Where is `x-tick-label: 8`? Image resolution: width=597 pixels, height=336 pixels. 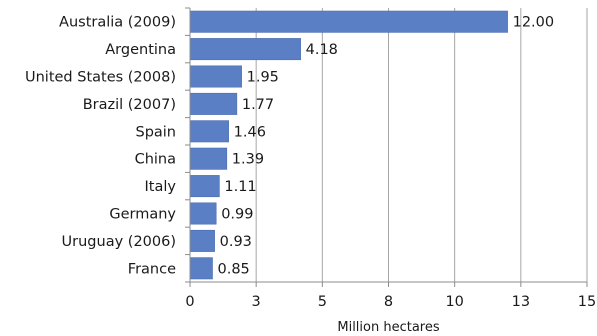
x-tick-label: 8 is located at coordinates (388, 302).